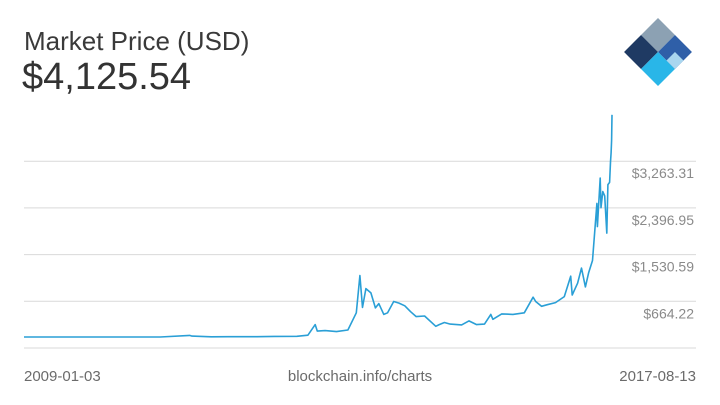 This screenshot has height=405, width=720. What do you see at coordinates (107, 77) in the screenshot?
I see `current-price: $4,125.54` at bounding box center [107, 77].